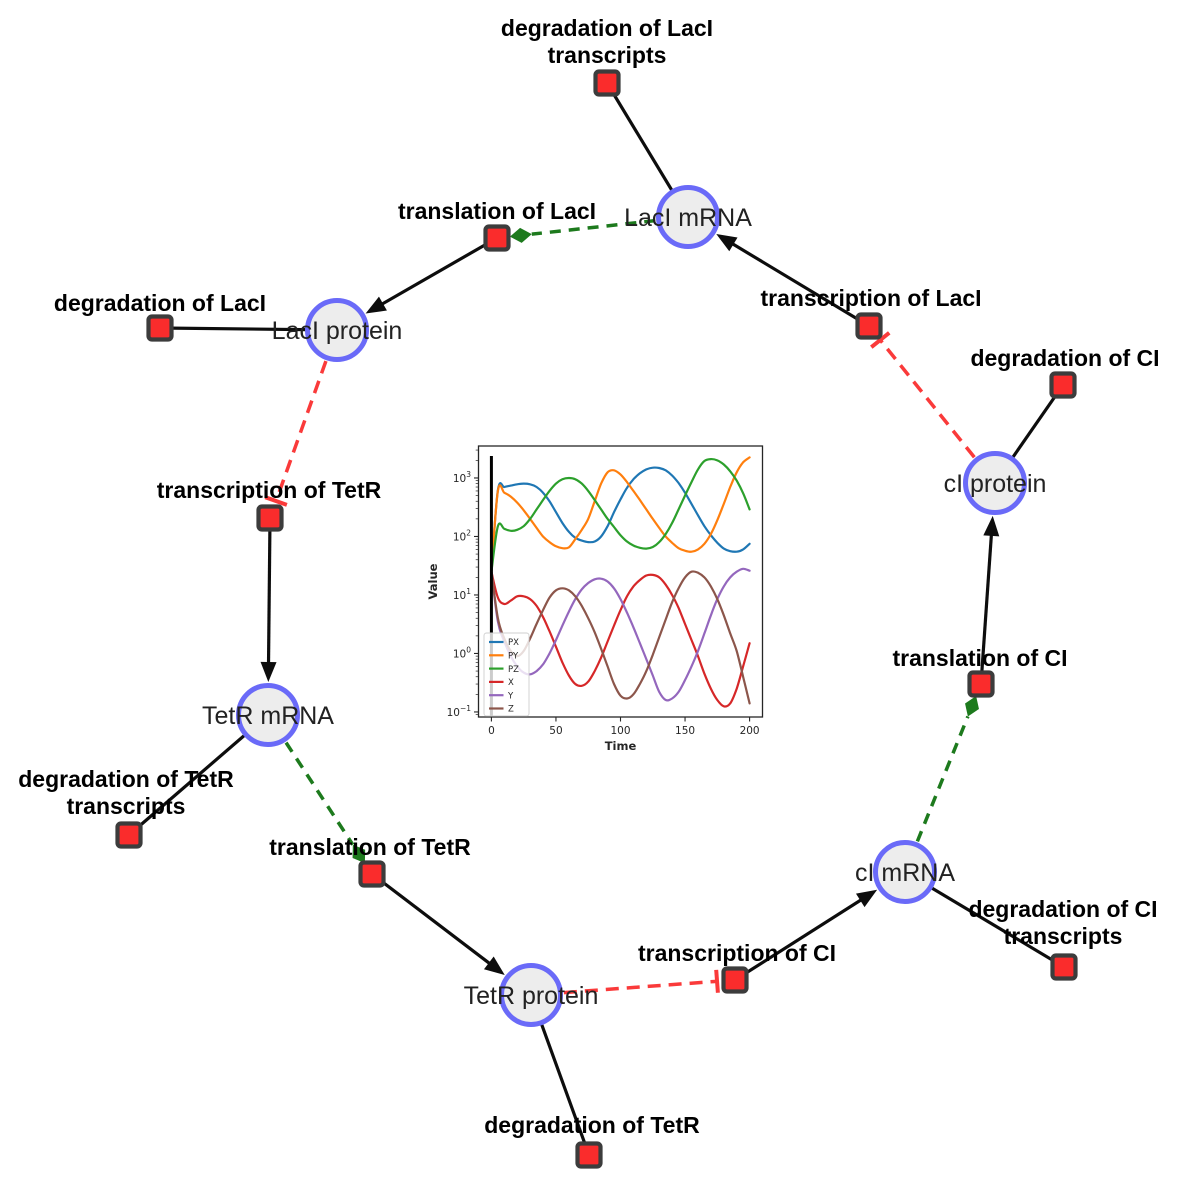 Image resolution: width=1189 pixels, height=1200 pixels. Describe the element at coordinates (1064, 358) in the screenshot. I see `reaction-label-deg_CI: degradation of CI` at that location.